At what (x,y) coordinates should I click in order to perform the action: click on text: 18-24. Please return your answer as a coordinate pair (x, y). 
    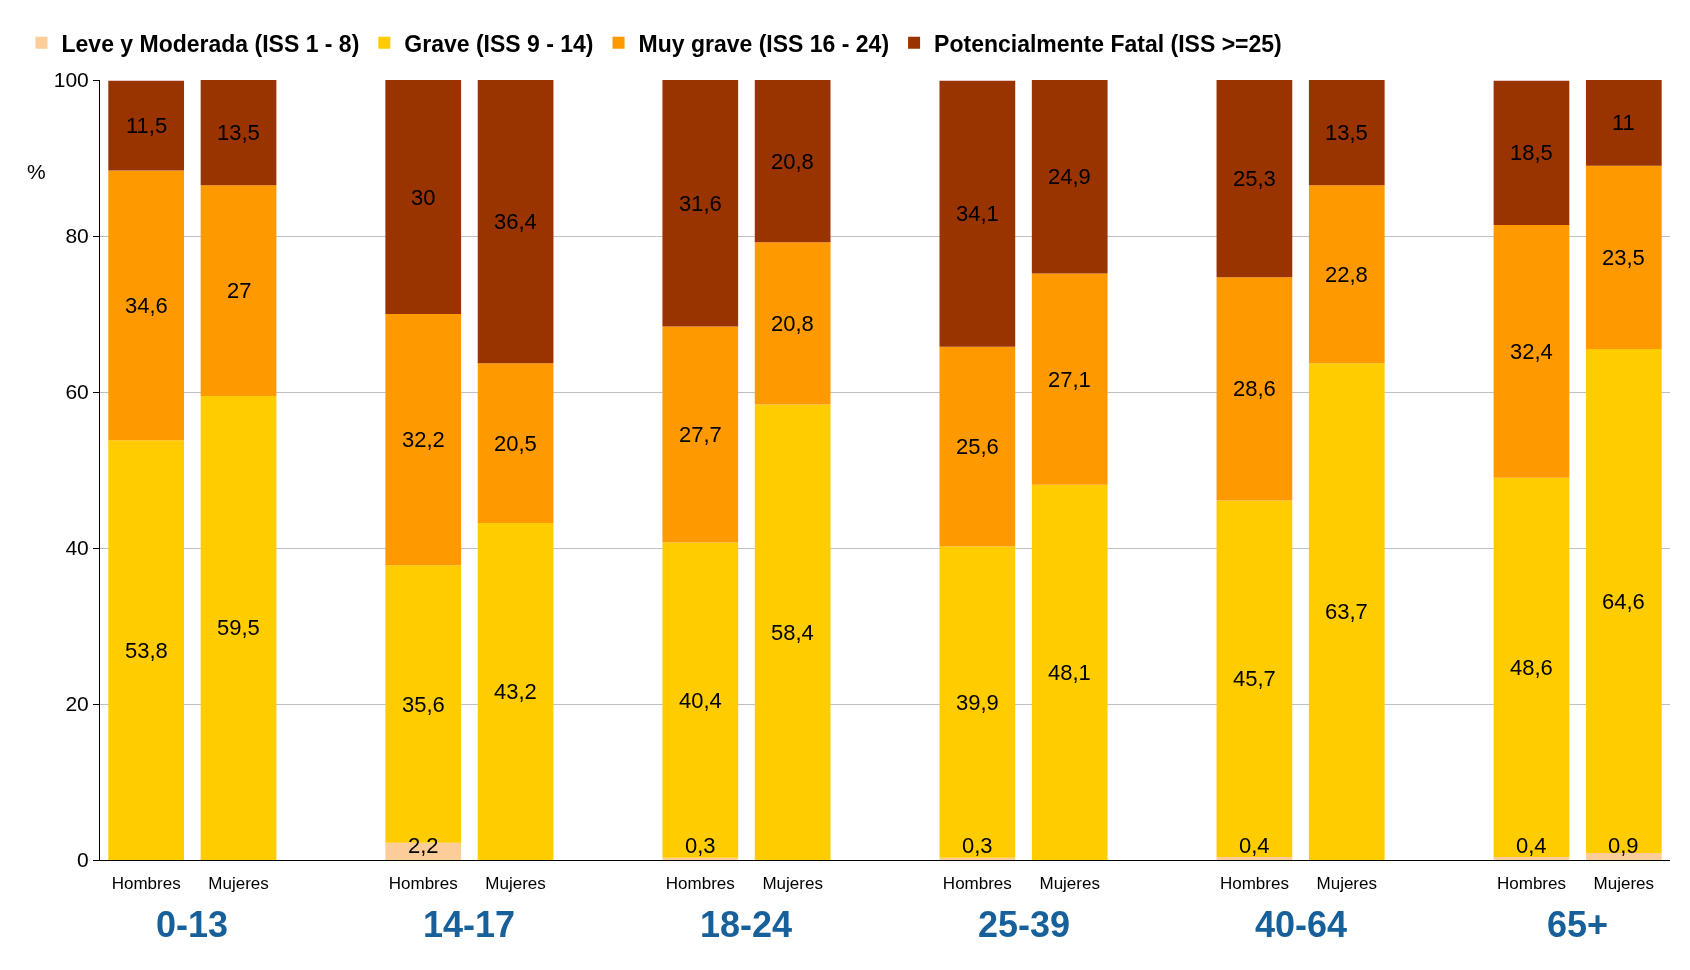
    Looking at the image, I should click on (746, 924).